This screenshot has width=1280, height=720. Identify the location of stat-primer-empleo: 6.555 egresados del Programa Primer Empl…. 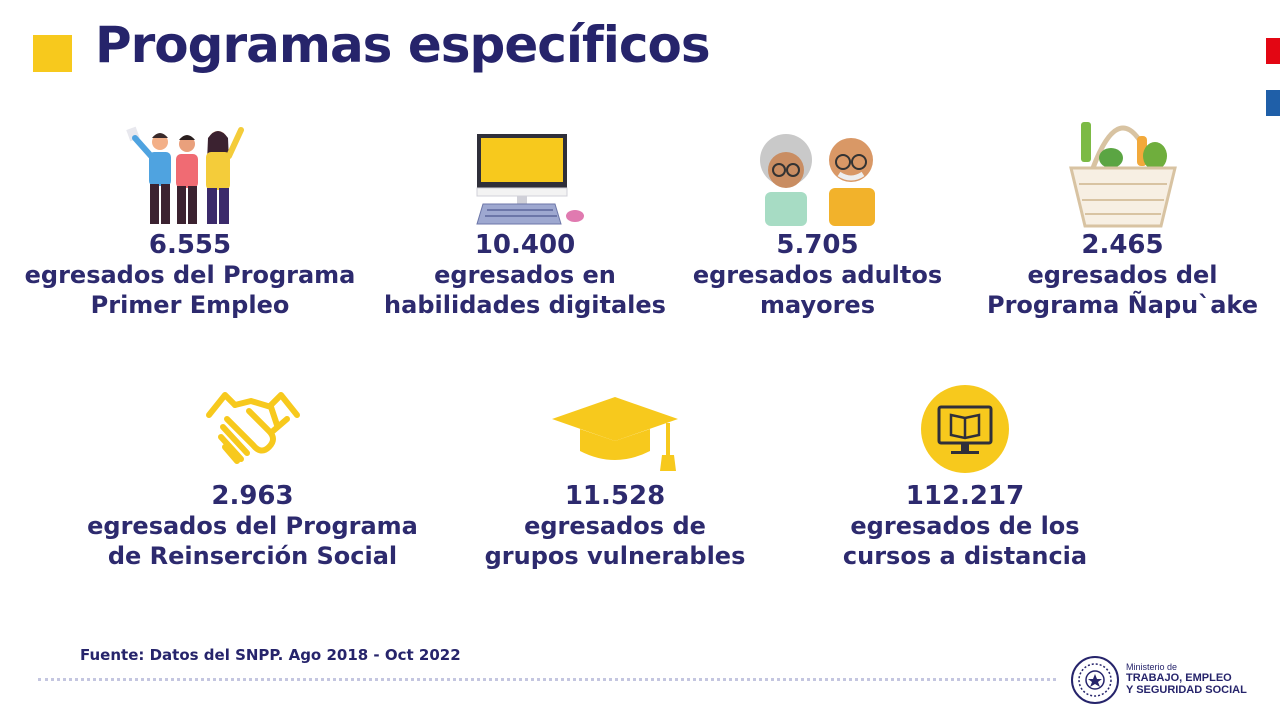
(190, 220).